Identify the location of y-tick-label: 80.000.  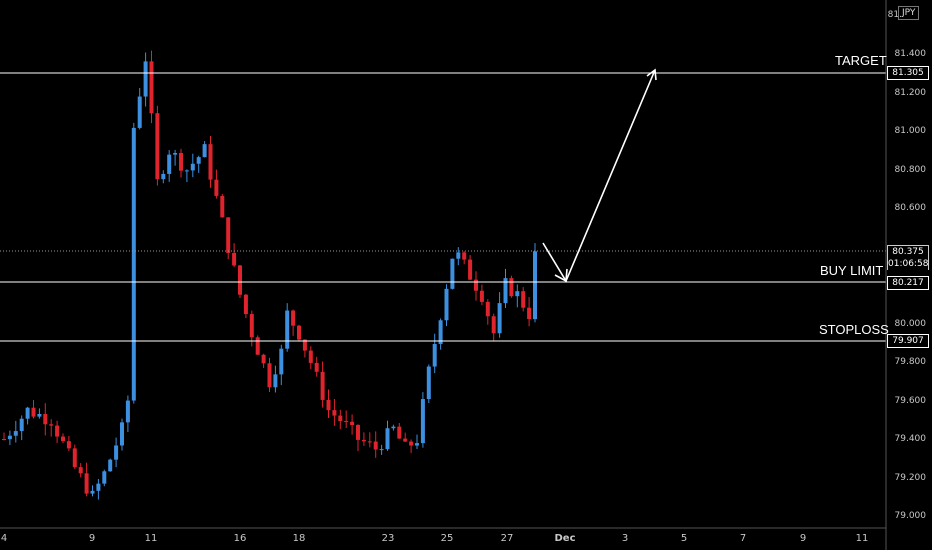
(910, 323).